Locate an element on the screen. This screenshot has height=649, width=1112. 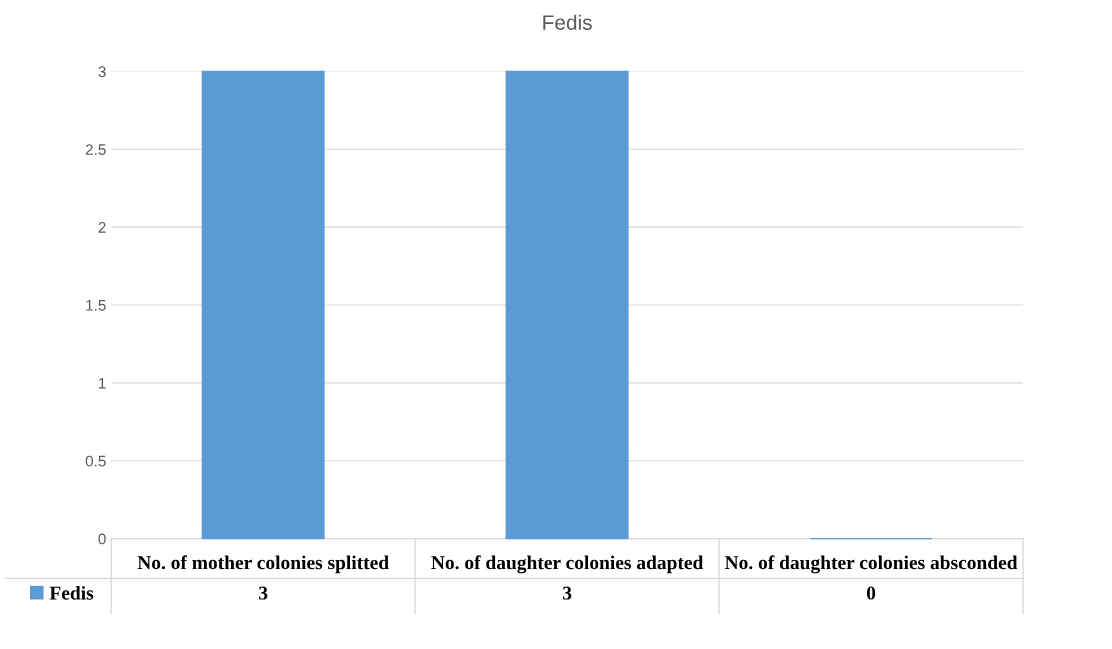
y-tick-label: 1.5 is located at coordinates (96, 305).